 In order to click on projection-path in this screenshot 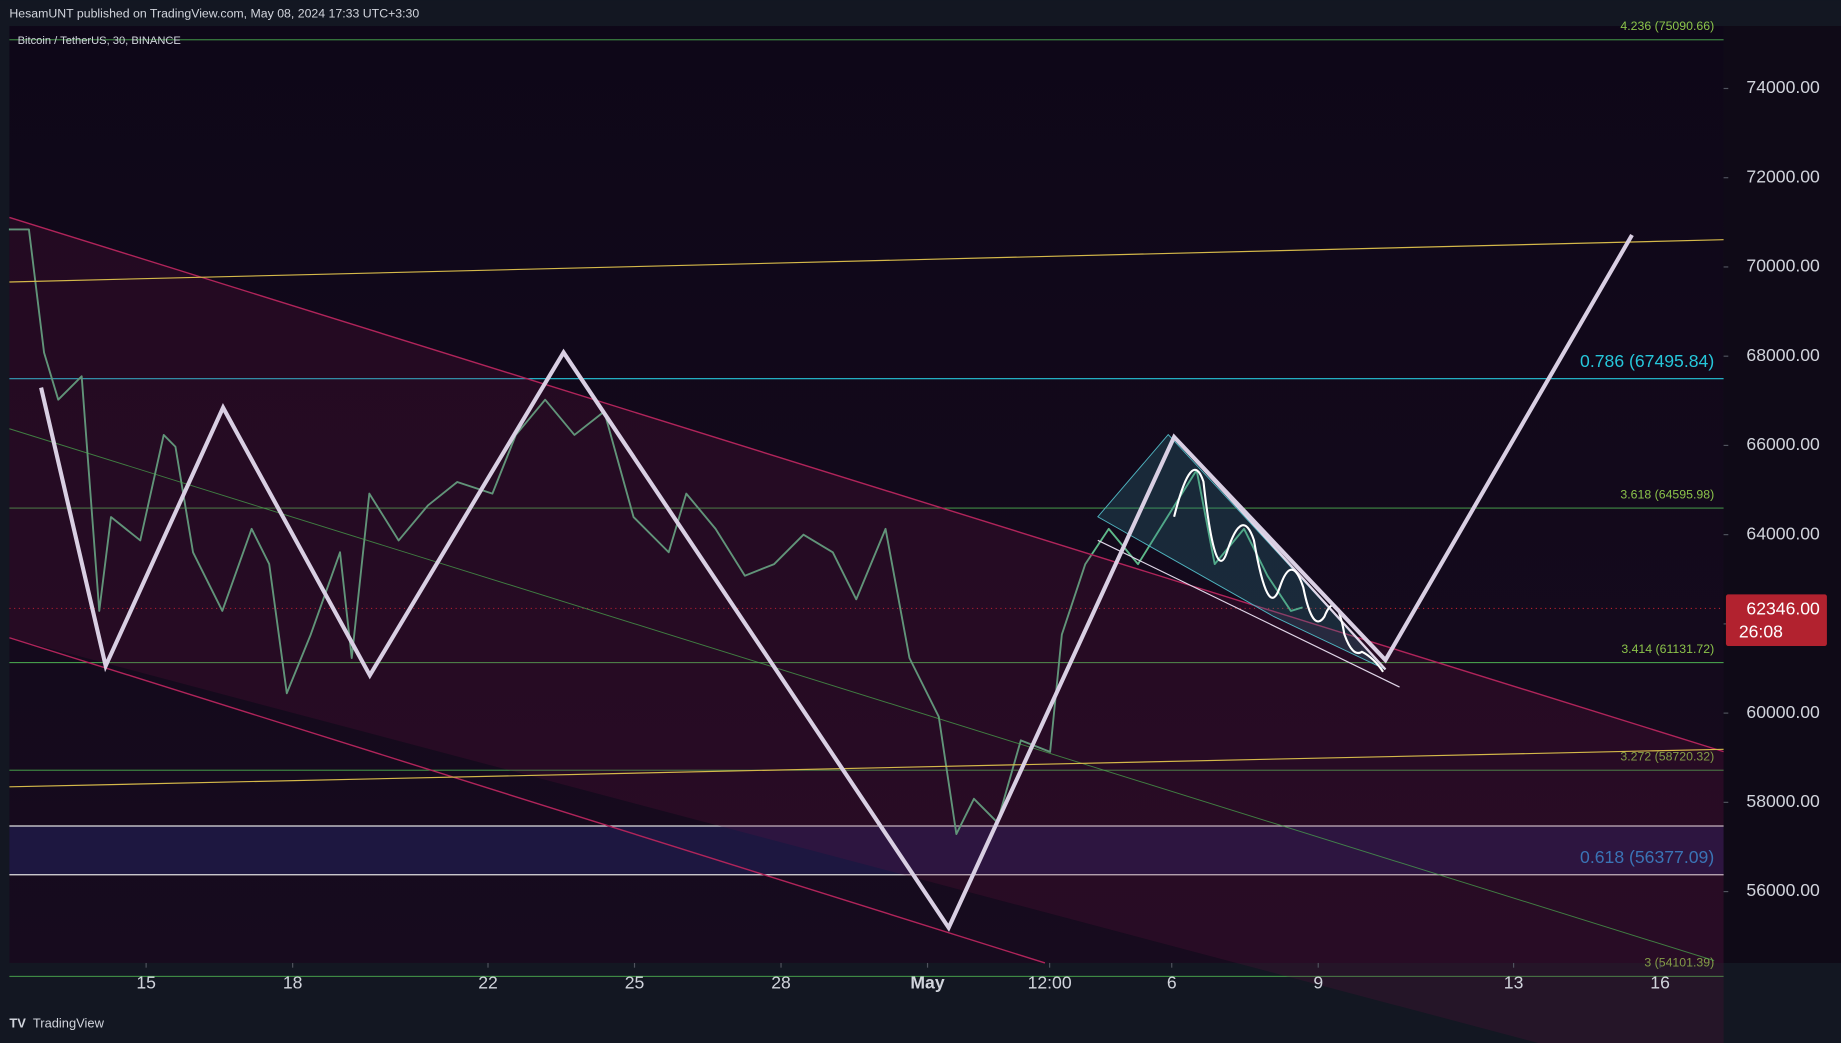, I will do `click(1278, 570)`.